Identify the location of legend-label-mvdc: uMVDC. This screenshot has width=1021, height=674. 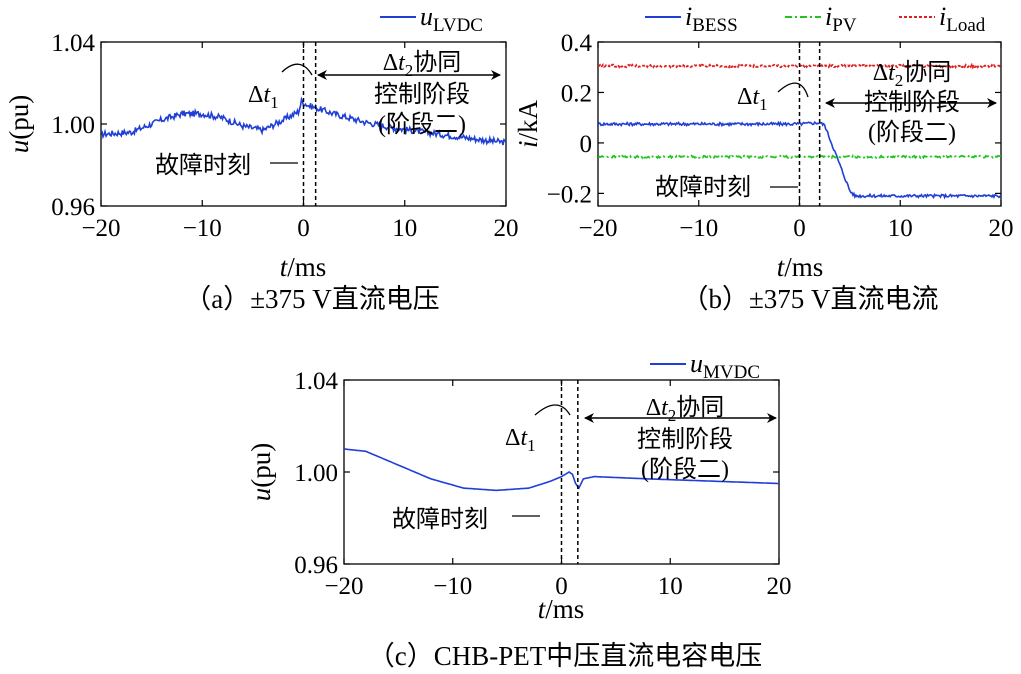
(725, 366).